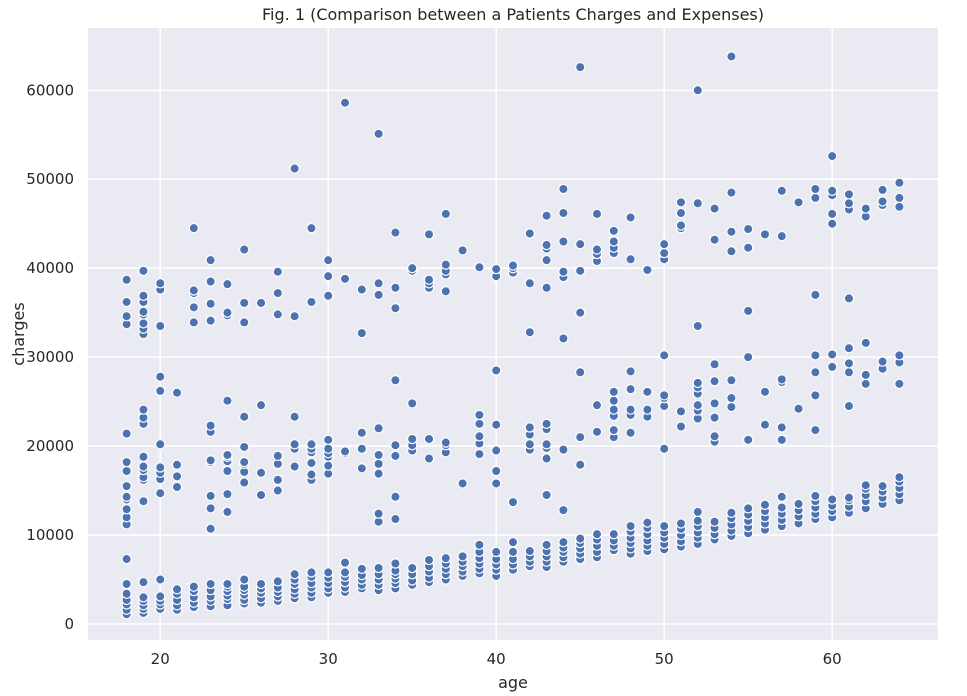 The height and width of the screenshot is (696, 967). Describe the element at coordinates (18, 333) in the screenshot. I see `y-axis-label: charges` at that location.